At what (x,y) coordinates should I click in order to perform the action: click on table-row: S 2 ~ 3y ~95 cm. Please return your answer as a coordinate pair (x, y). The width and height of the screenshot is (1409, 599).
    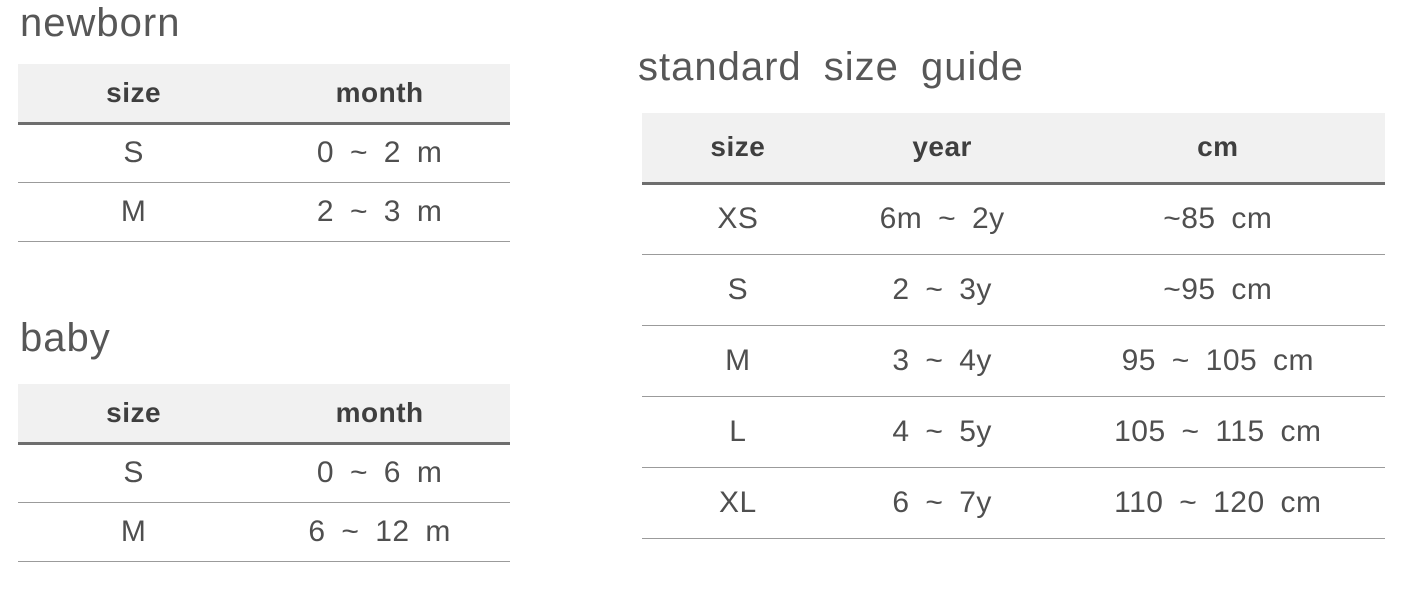
    Looking at the image, I should click on (1013, 290).